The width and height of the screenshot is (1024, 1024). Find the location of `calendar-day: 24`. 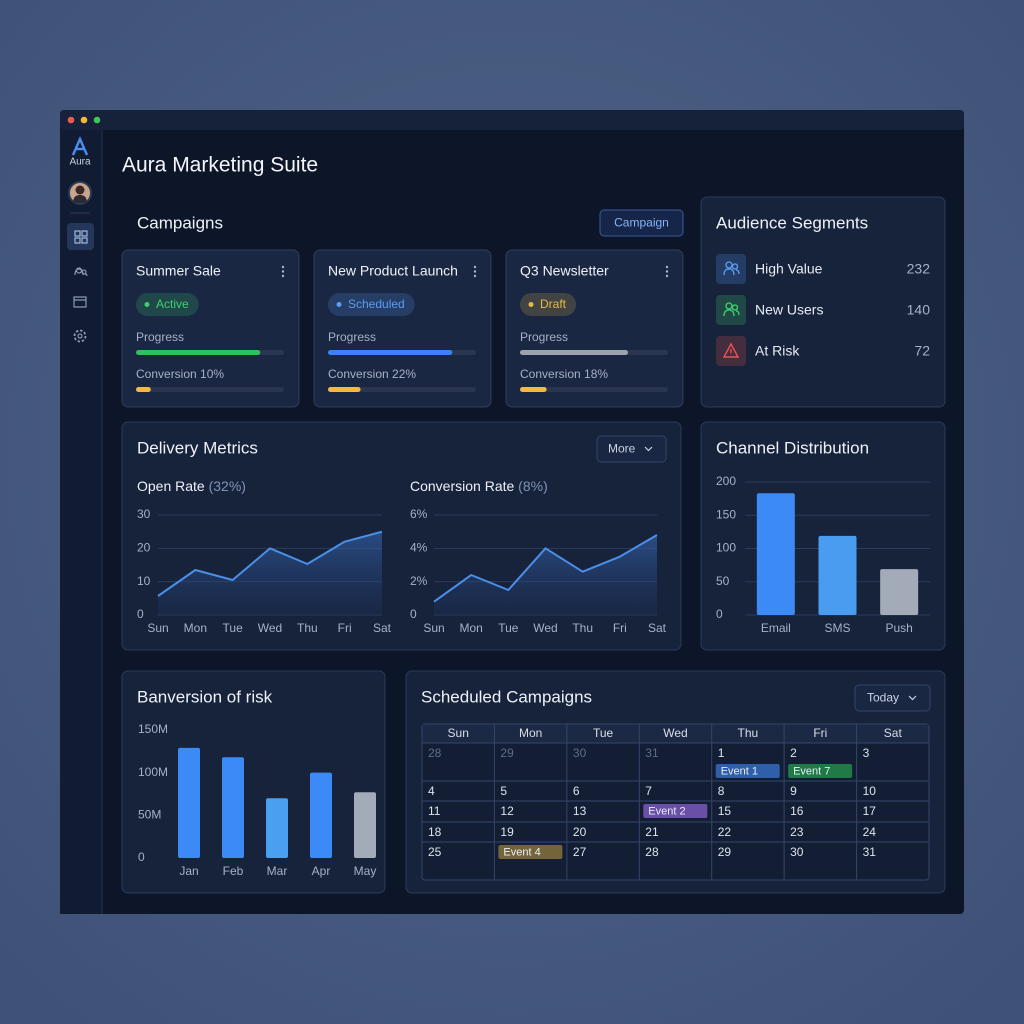

calendar-day: 24 is located at coordinates (870, 832).